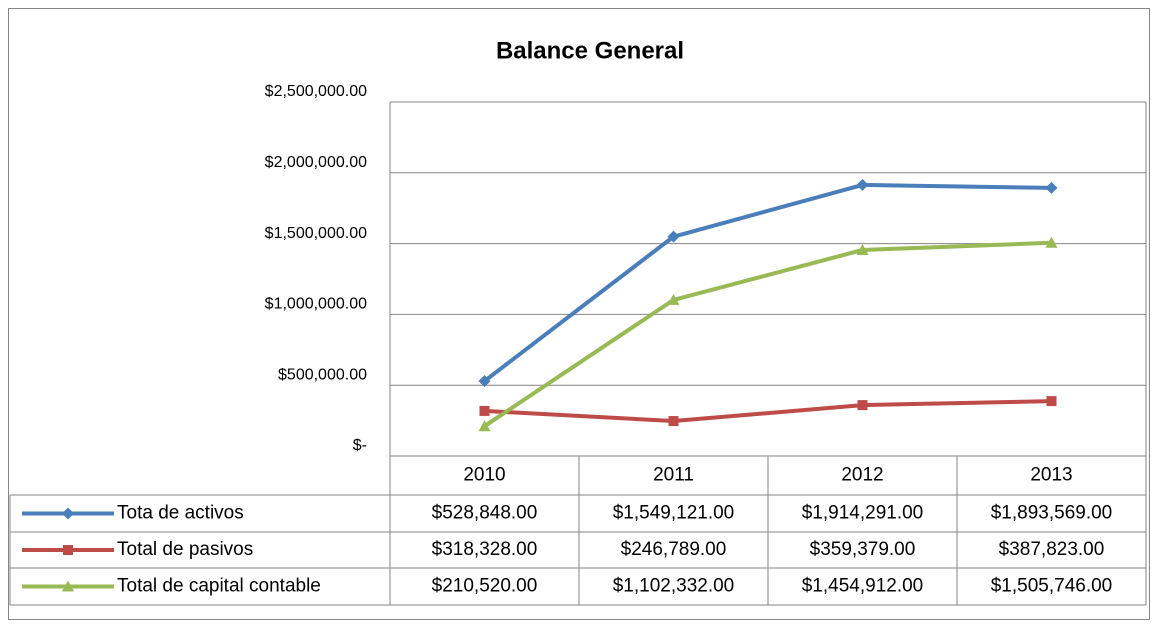  What do you see at coordinates (674, 513) in the screenshot?
I see `table-value: $1,549,121.00` at bounding box center [674, 513].